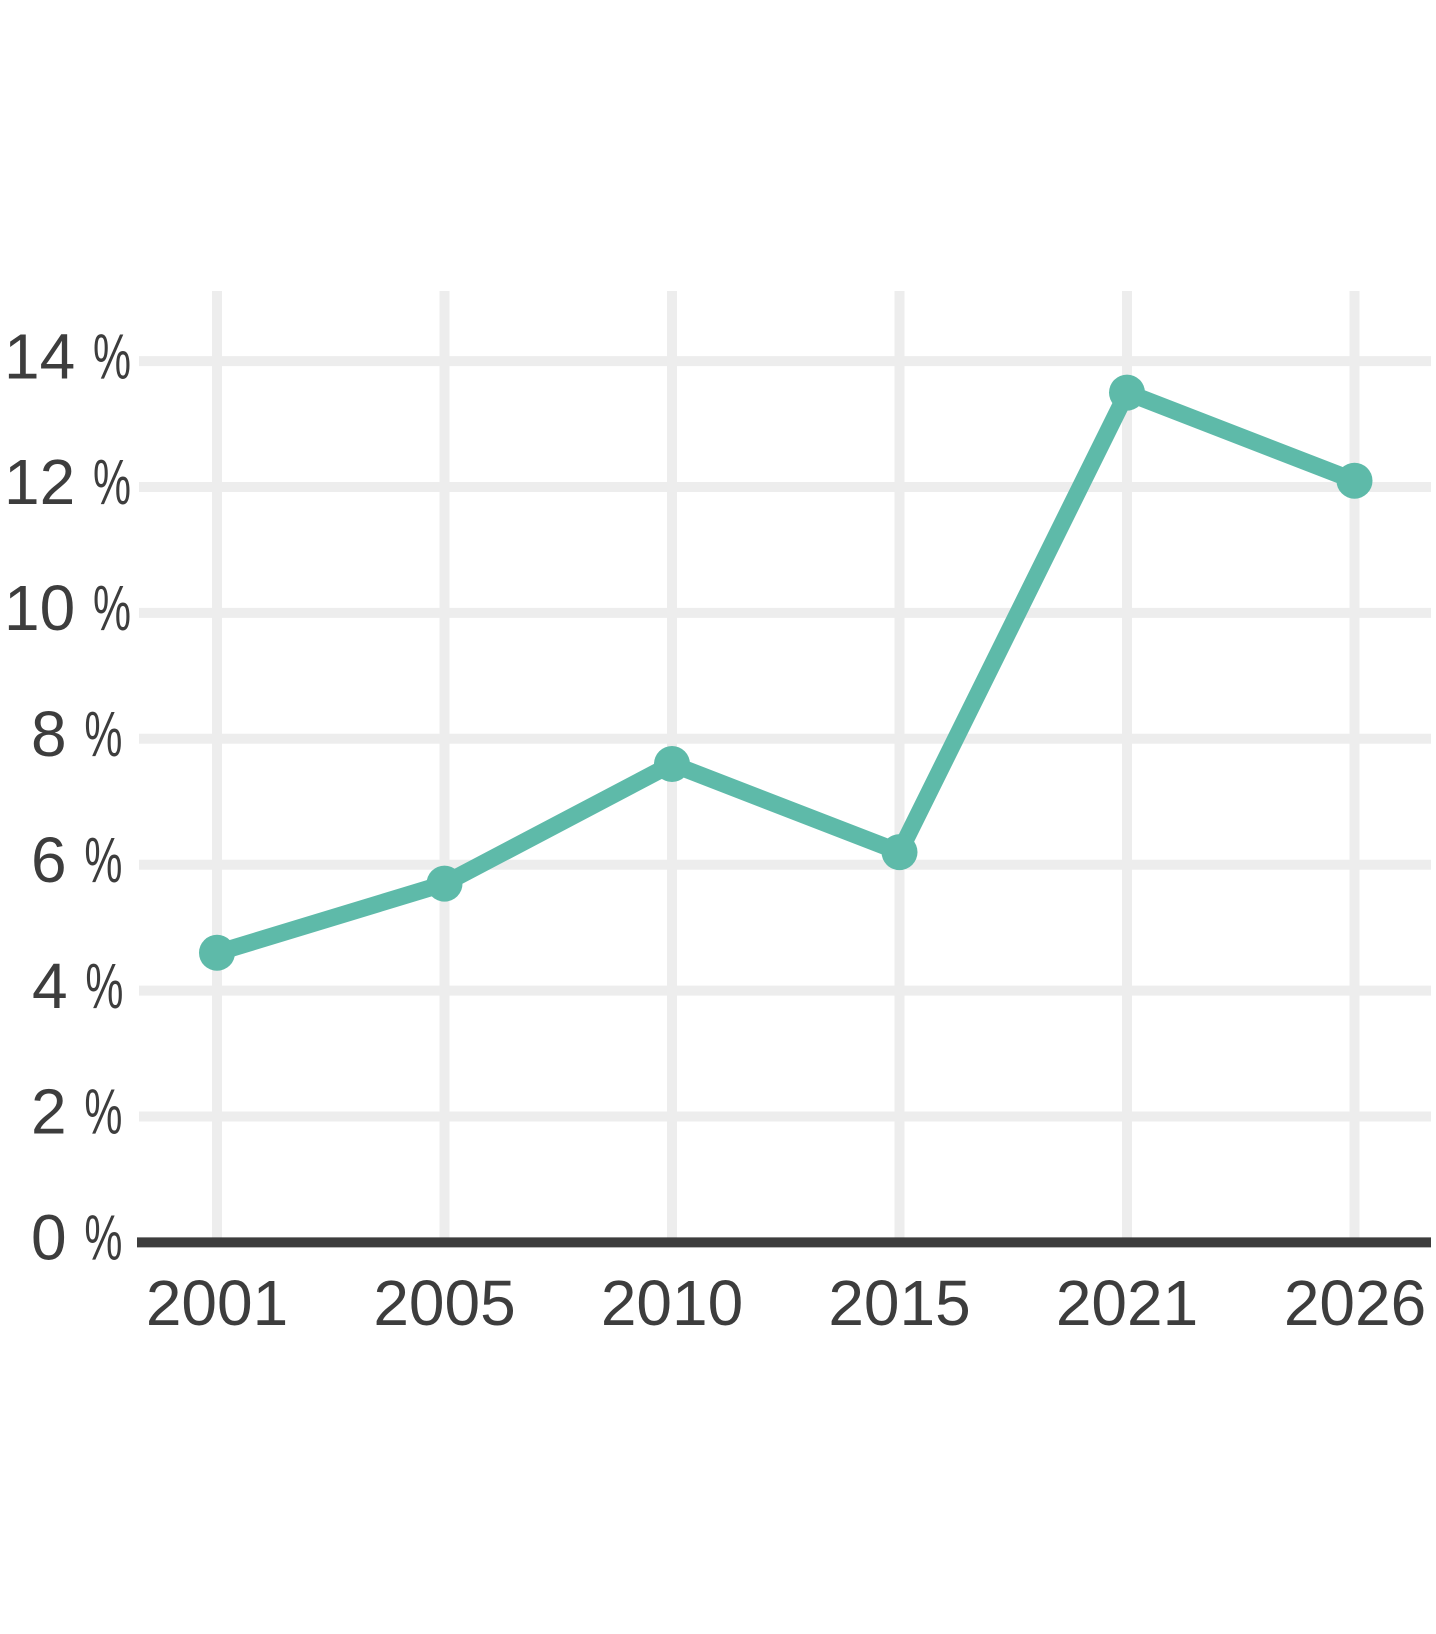  Describe the element at coordinates (76, 1112) in the screenshot. I see `svg-text: 2 %` at that location.